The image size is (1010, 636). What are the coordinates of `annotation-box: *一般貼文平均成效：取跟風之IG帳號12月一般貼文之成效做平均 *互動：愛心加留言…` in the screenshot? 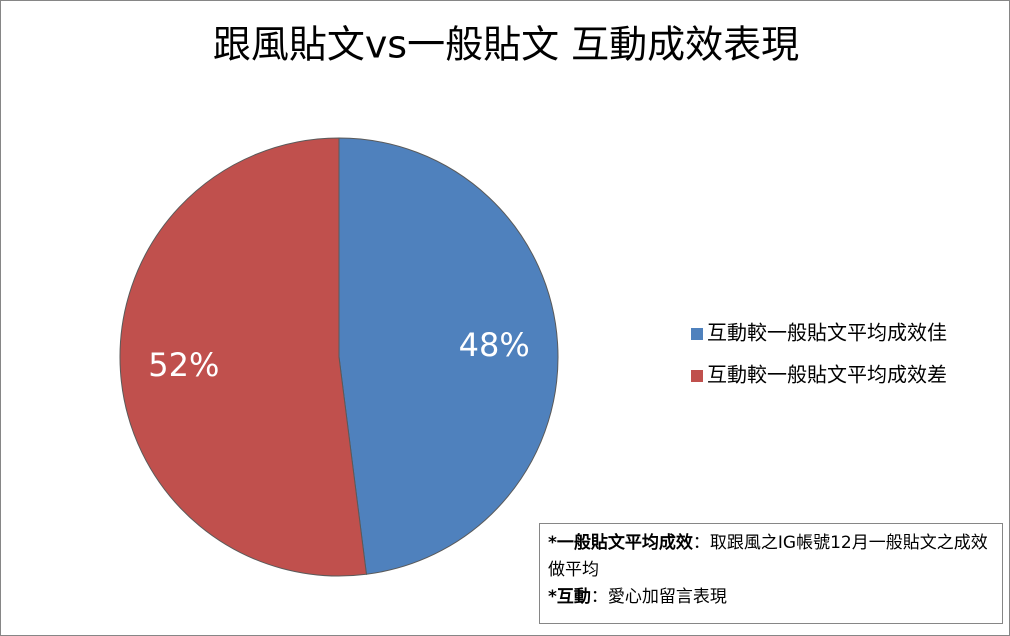 It's located at (771, 573).